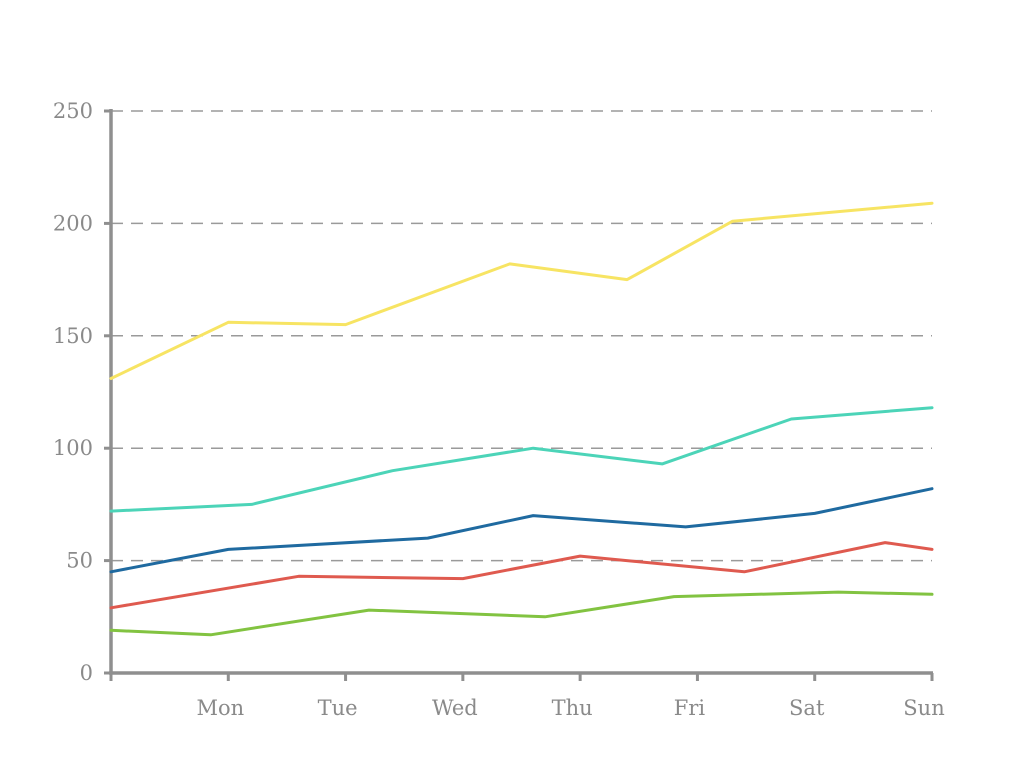  Describe the element at coordinates (86, 673) in the screenshot. I see `y-tick-label: 0` at that location.